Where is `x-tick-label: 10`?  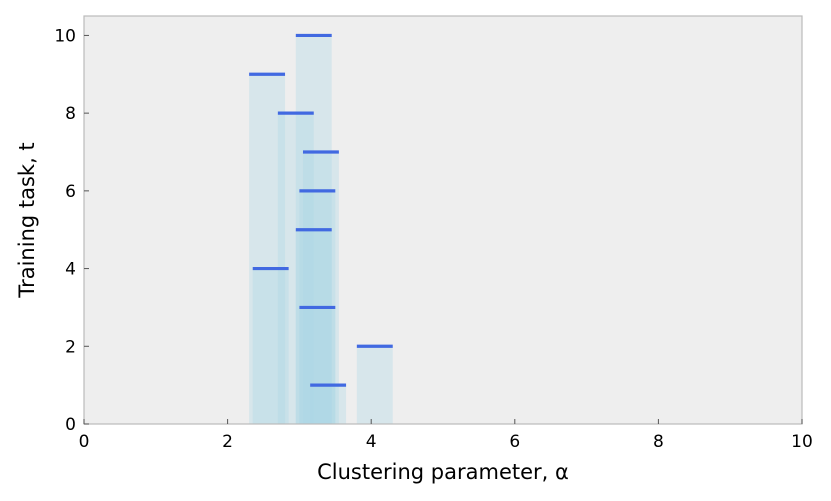
x-tick-label: 10 is located at coordinates (802, 442).